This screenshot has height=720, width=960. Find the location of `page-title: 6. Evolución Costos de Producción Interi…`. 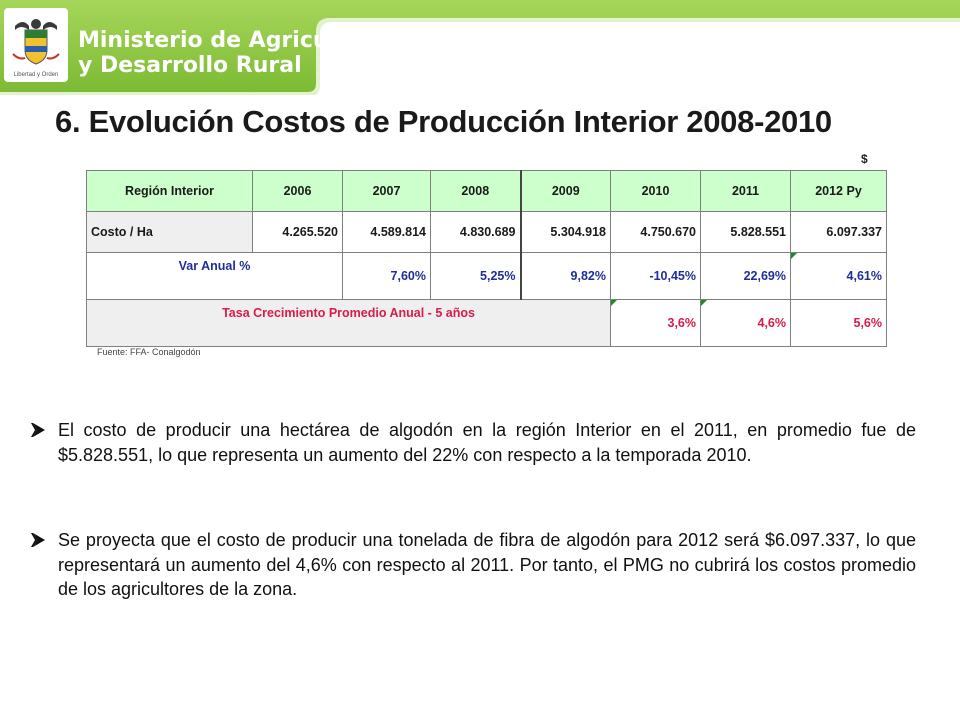

page-title: 6. Evolución Costos de Producción Interi… is located at coordinates (443, 121).